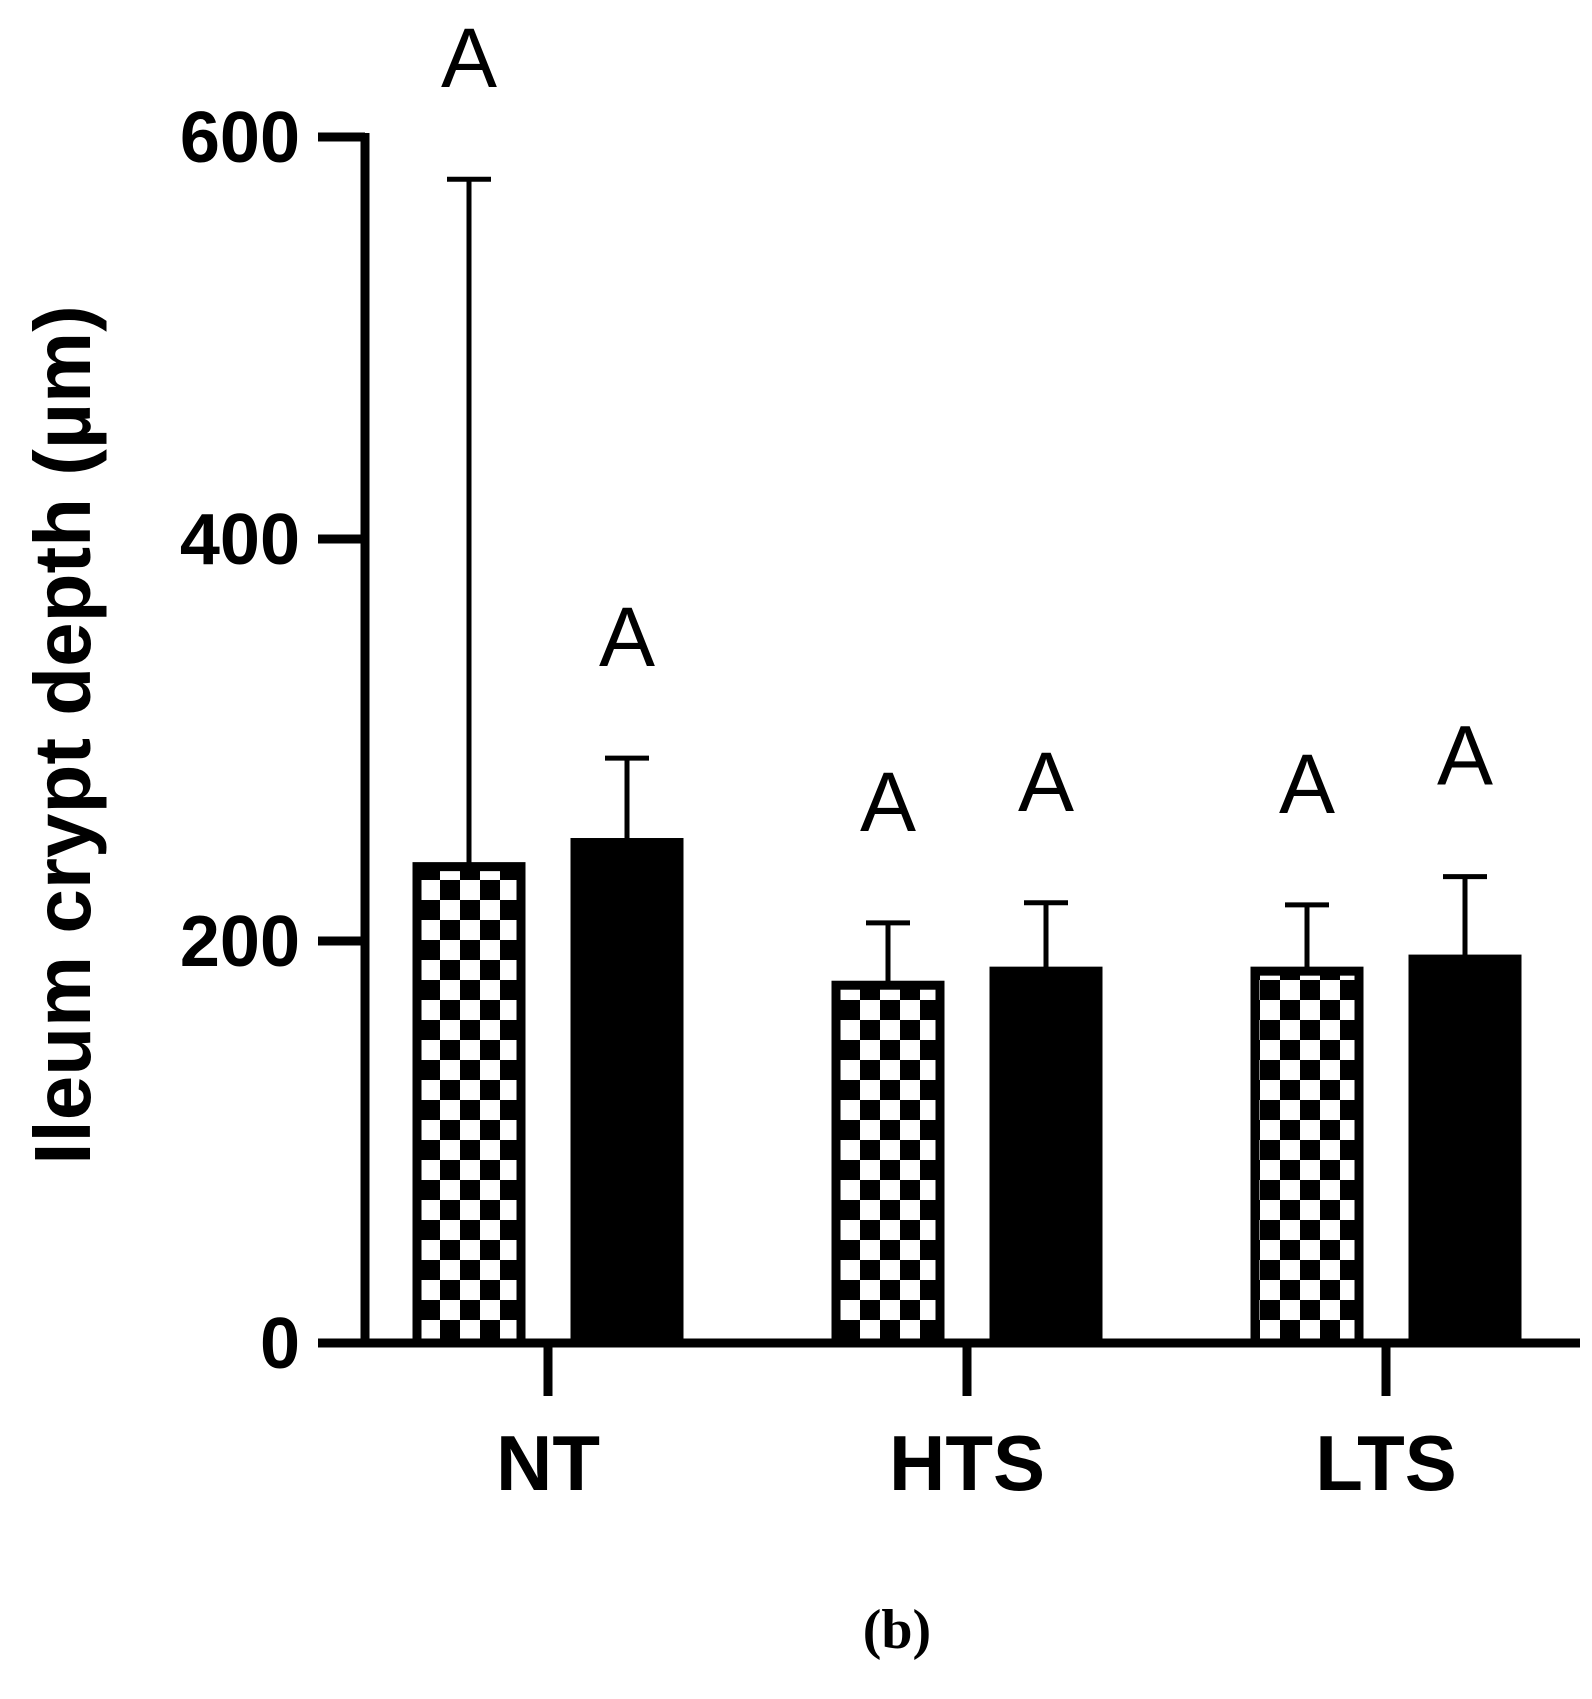  What do you see at coordinates (1386, 1463) in the screenshot?
I see `x-category-label: LTS` at bounding box center [1386, 1463].